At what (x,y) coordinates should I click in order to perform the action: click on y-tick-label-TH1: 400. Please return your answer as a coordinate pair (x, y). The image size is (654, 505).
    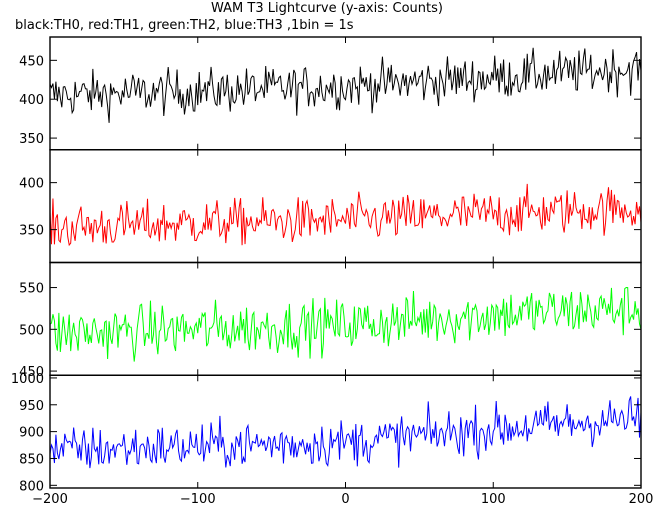
    Looking at the image, I should click on (31, 184).